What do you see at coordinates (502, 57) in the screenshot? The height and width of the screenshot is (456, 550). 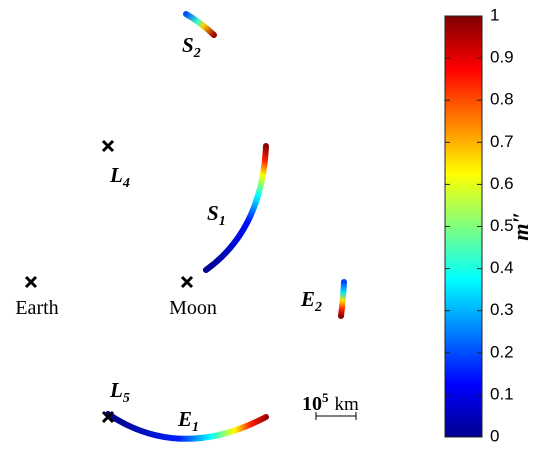 I see `tick-label: 0.9` at bounding box center [502, 57].